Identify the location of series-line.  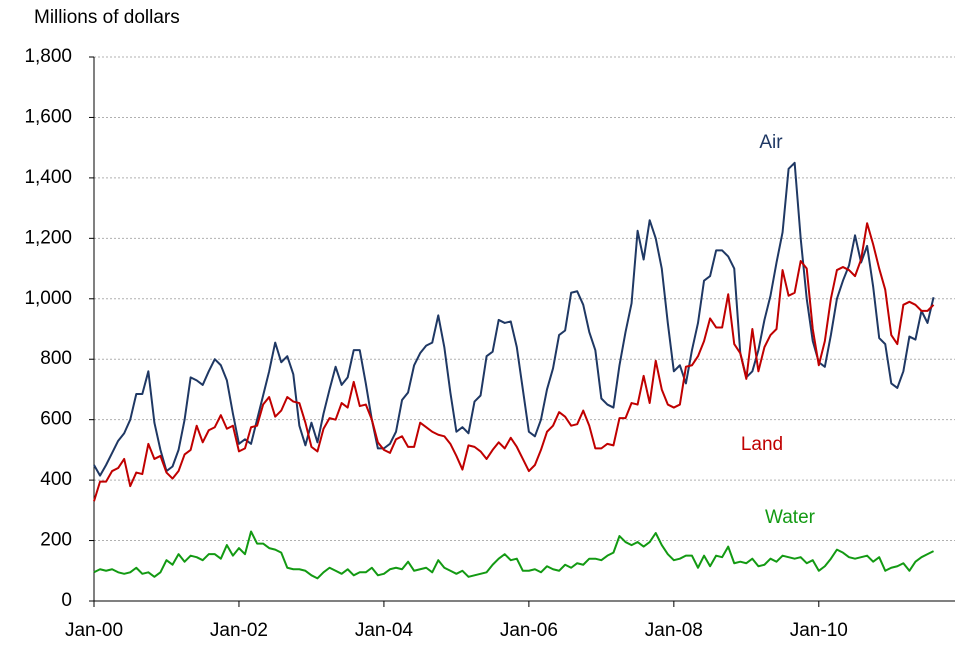
(514, 555).